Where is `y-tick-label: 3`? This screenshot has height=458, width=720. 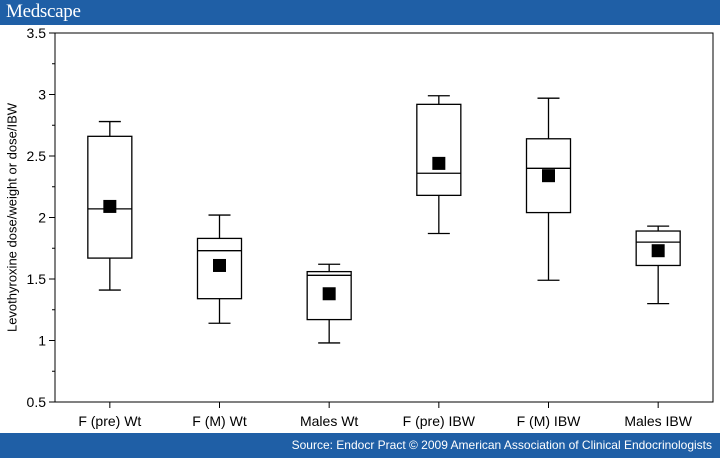
y-tick-label: 3 is located at coordinates (42, 95).